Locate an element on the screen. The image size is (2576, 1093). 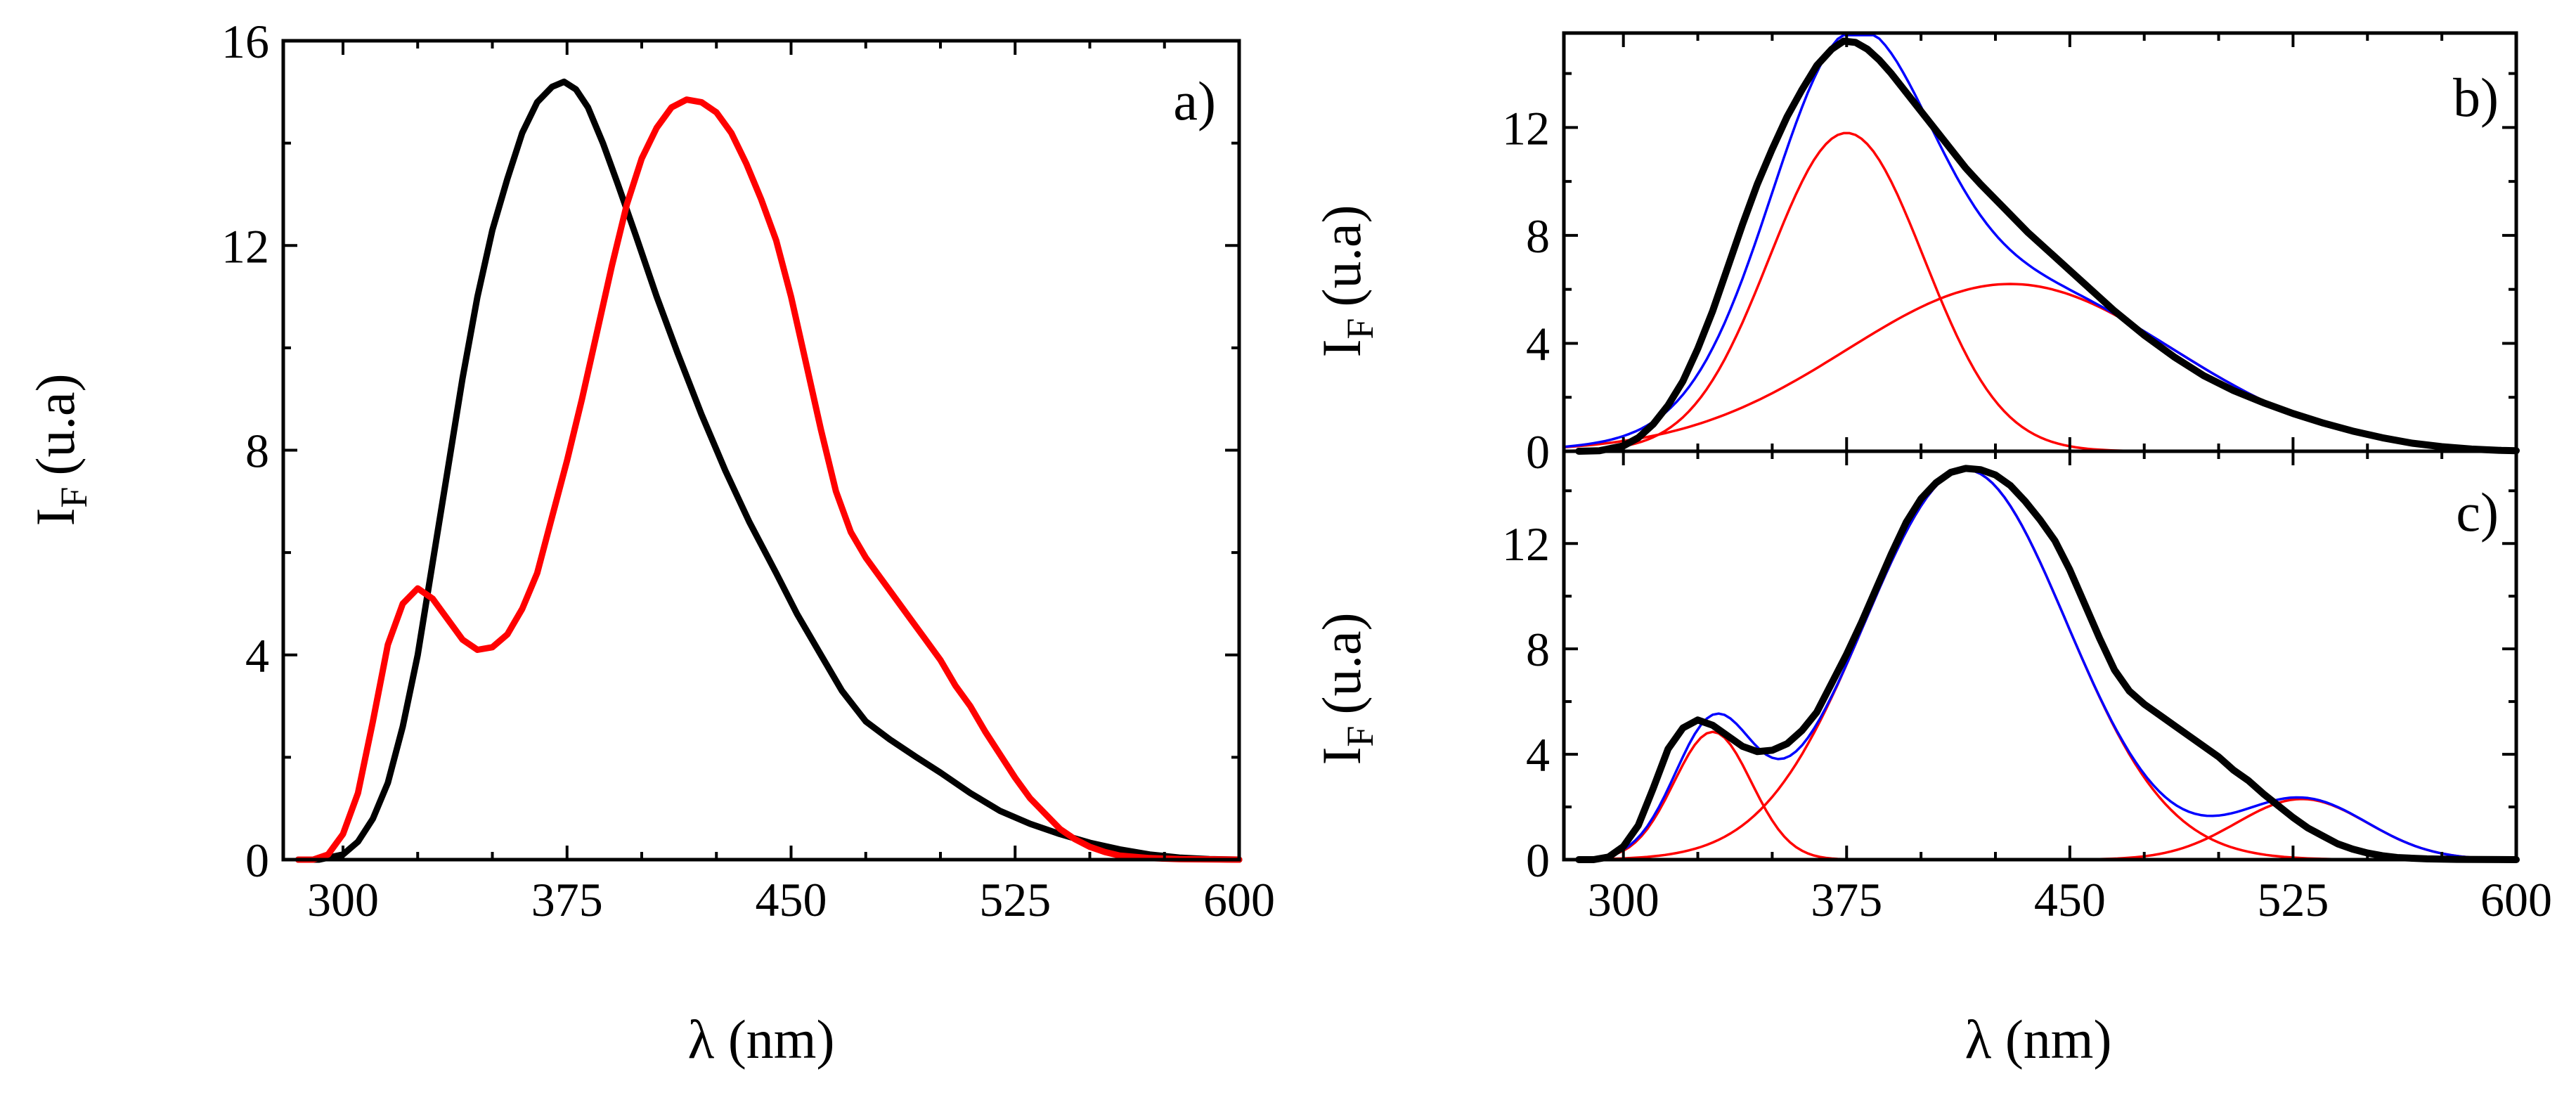
panel-c-y-tick-label: 8 is located at coordinates (1538, 649).